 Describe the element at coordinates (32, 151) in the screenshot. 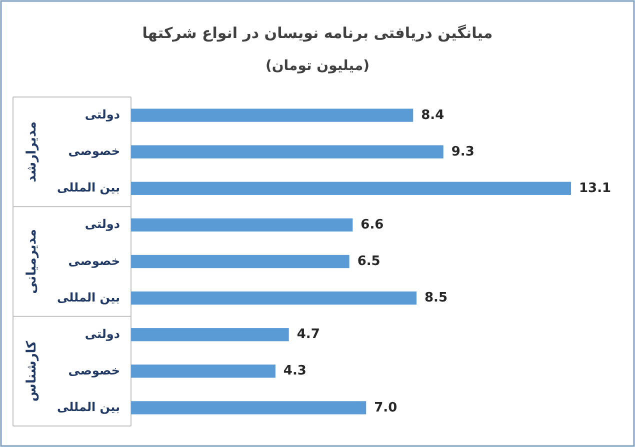

I see `text: مدیرارشد` at that location.